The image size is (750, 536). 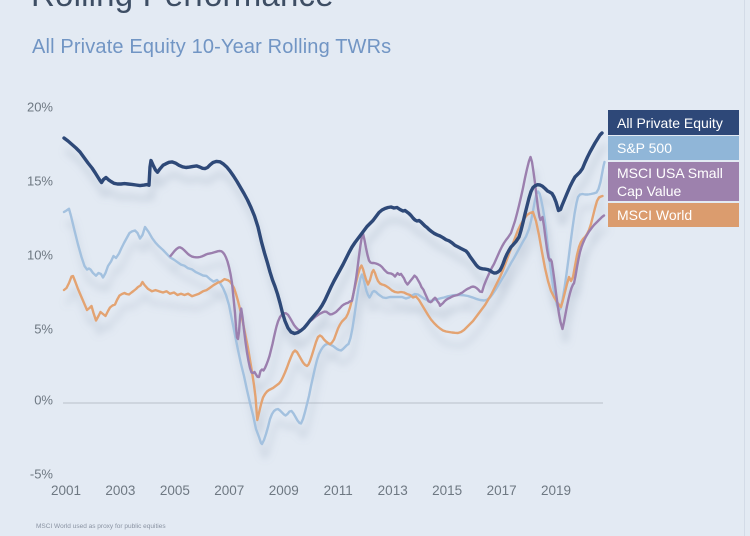 I want to click on svg-text: 2001, so click(x=66, y=490).